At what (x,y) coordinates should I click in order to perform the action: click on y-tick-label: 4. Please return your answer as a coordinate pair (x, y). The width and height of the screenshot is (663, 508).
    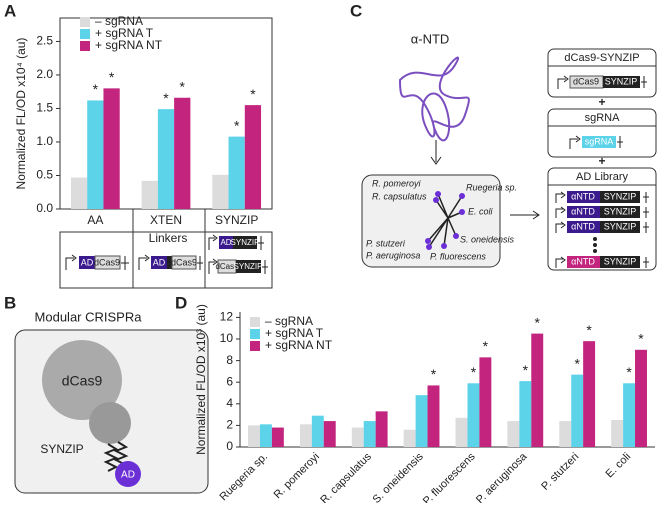
    Looking at the image, I should click on (229, 403).